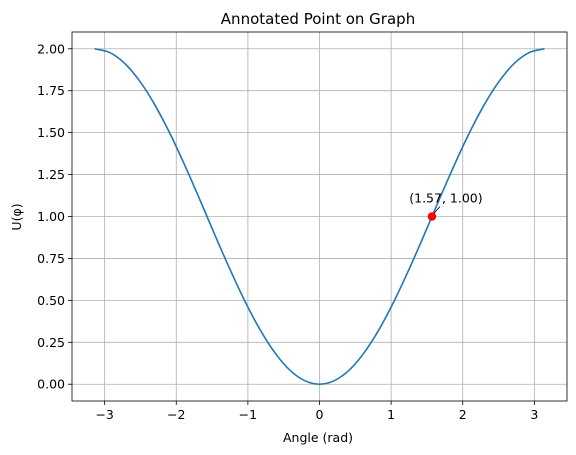 The height and width of the screenshot is (455, 576). Describe the element at coordinates (318, 19) in the screenshot. I see `chart-title: Annotated Point on Graph` at that location.